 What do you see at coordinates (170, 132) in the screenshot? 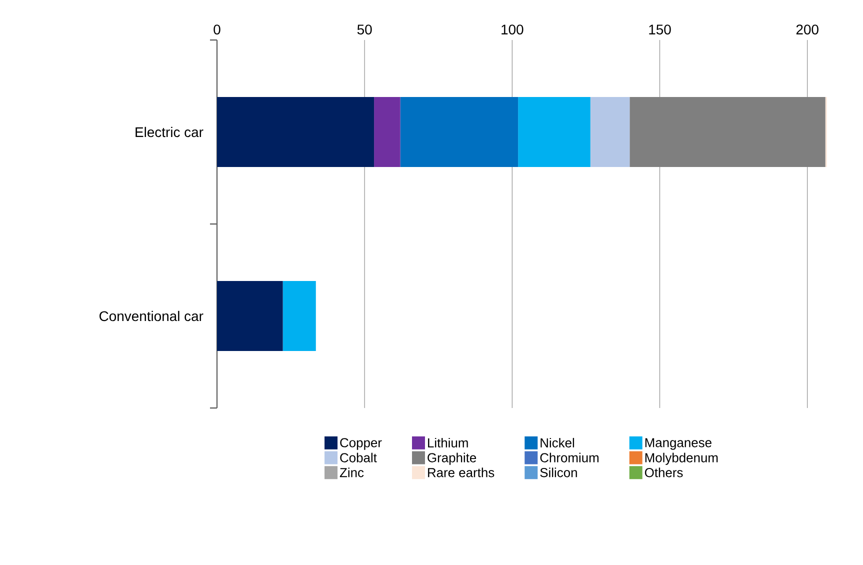
I see `y-tick-label: Electric car` at bounding box center [170, 132].